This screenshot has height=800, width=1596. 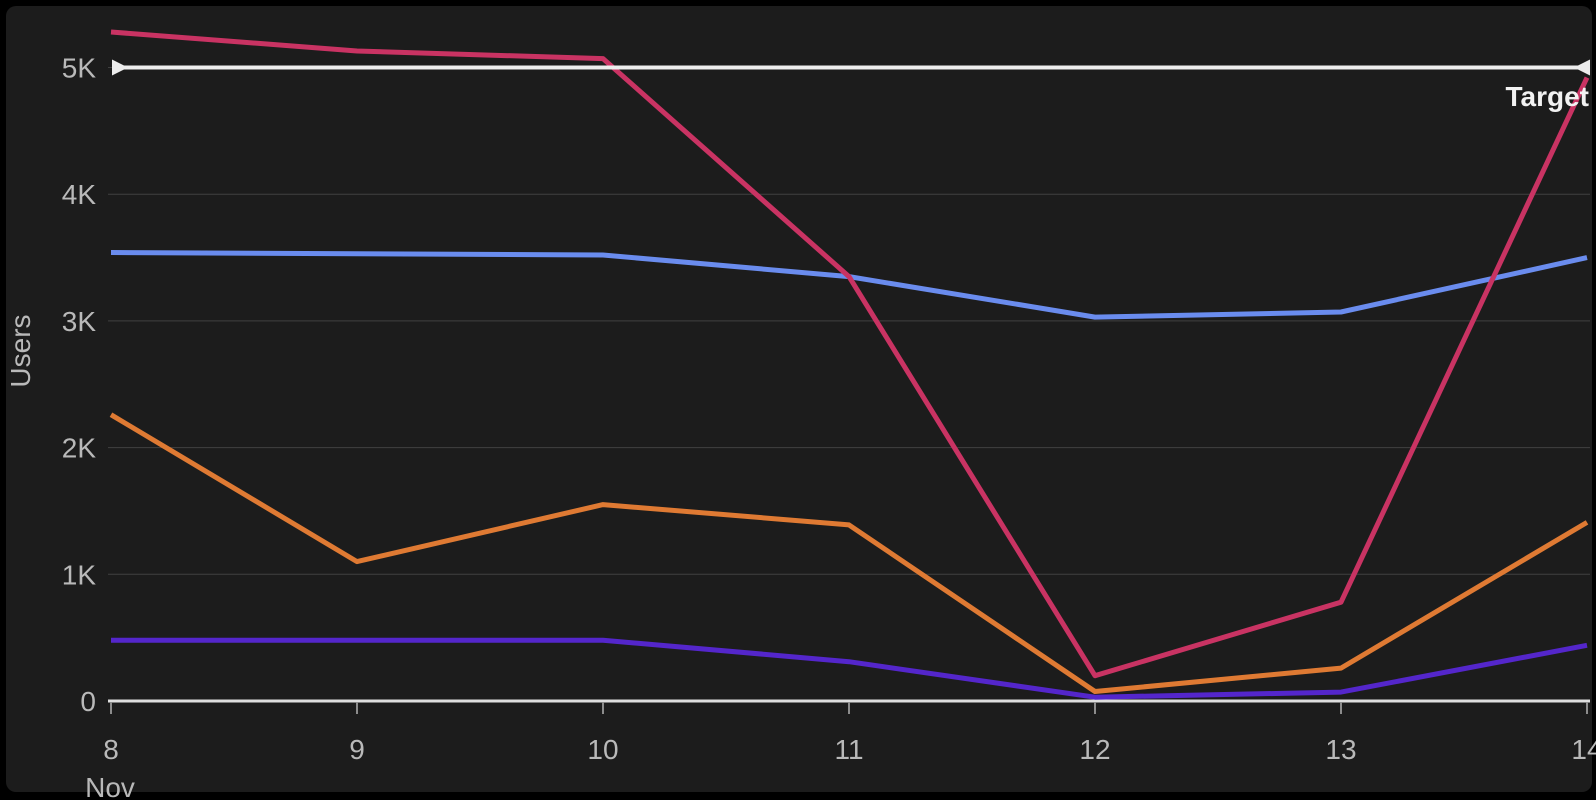 I want to click on target-reference-layer, so click(x=851, y=67).